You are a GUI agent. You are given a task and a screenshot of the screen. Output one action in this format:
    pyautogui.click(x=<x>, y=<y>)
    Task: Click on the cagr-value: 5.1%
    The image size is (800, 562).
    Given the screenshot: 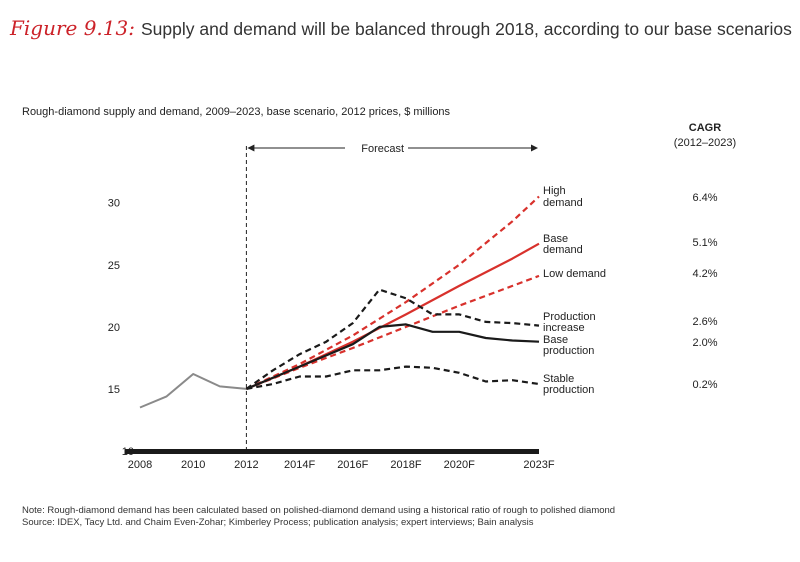 What is the action you would take?
    pyautogui.click(x=704, y=243)
    